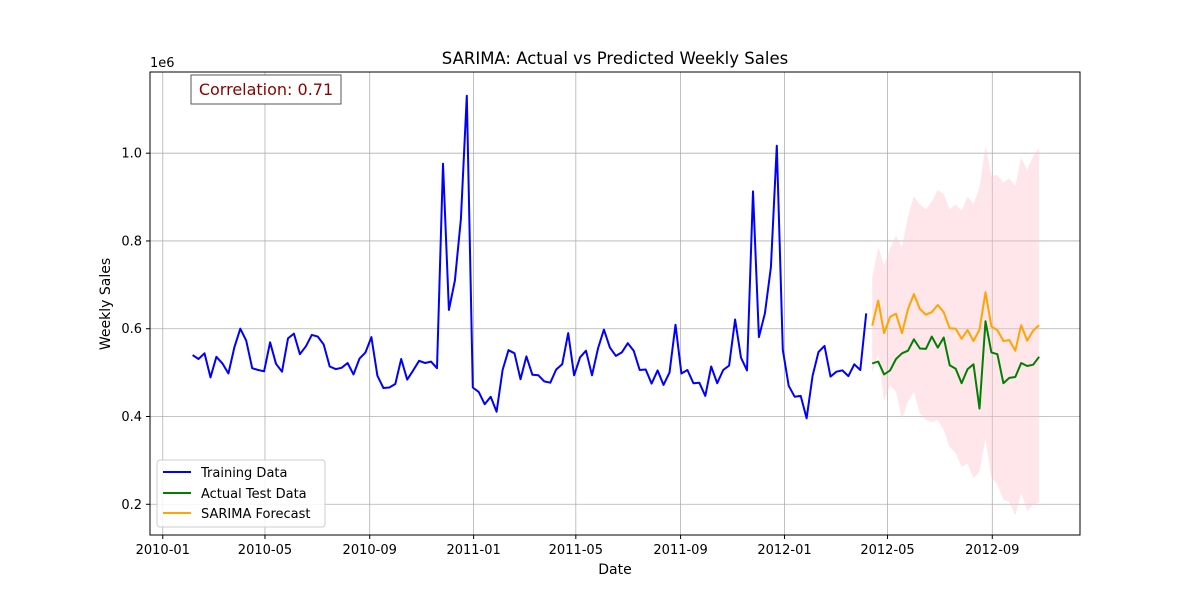 This screenshot has width=1200, height=600. What do you see at coordinates (162, 63) in the screenshot?
I see `y-axis-scale-note: 1e6` at bounding box center [162, 63].